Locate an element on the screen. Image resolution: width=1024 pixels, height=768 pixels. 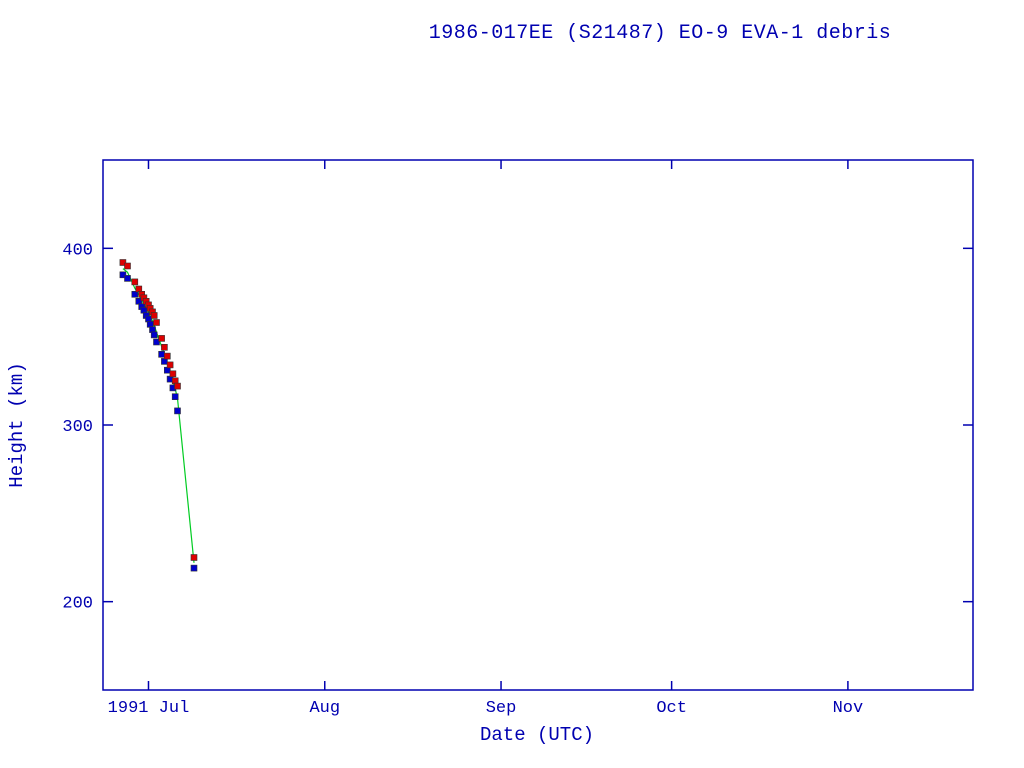
mean-height-line-line is located at coordinates (158, 415).